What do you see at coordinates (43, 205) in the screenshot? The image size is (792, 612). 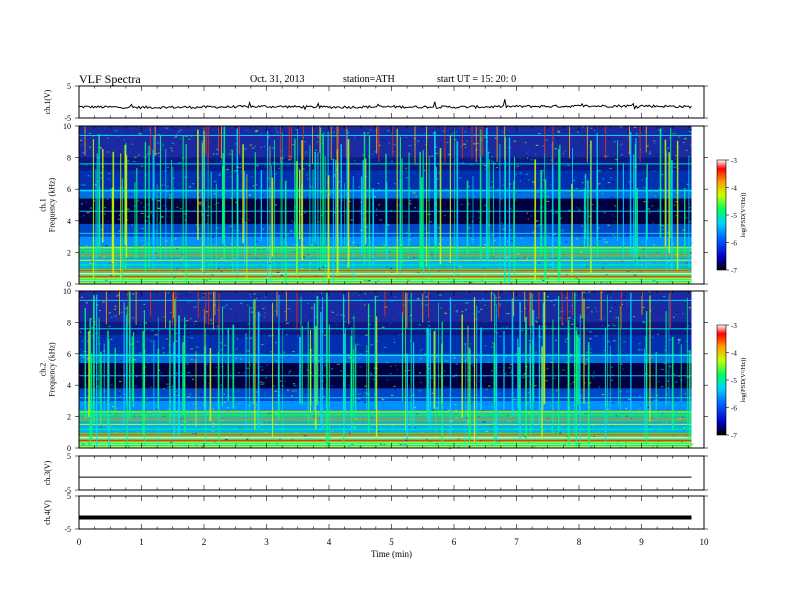 I see `y-axis-label: ch.1` at bounding box center [43, 205].